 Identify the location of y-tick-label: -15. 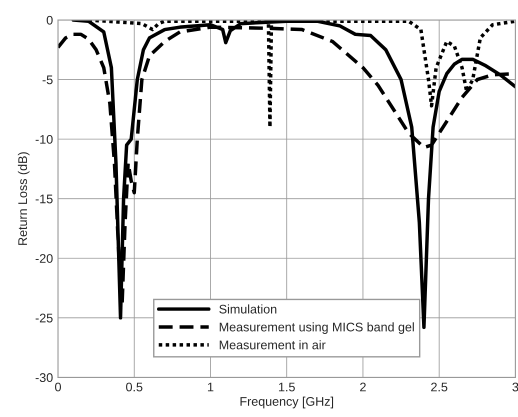
(44, 199).